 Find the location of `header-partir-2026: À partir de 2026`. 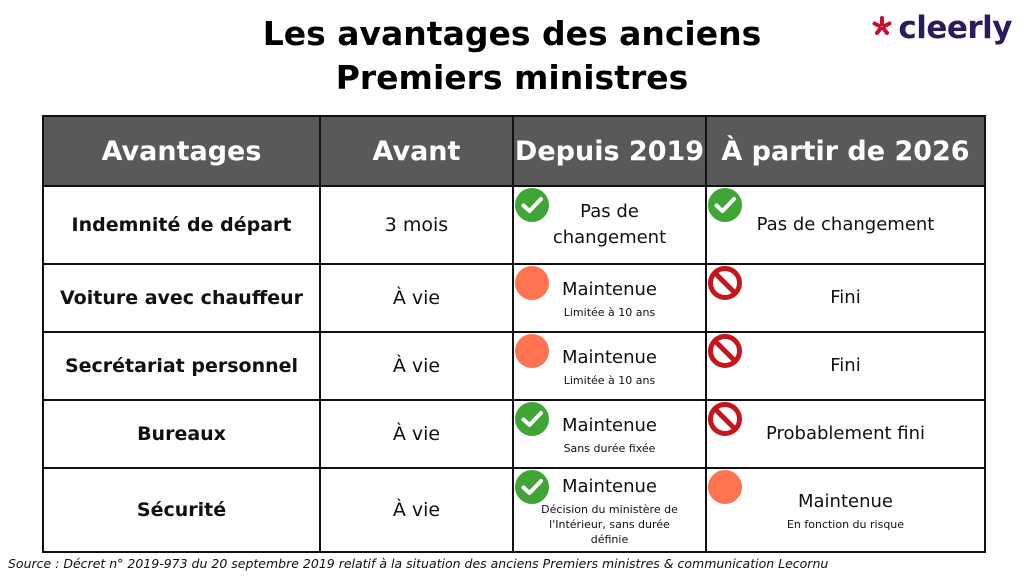

header-partir-2026: À partir de 2026 is located at coordinates (845, 151).